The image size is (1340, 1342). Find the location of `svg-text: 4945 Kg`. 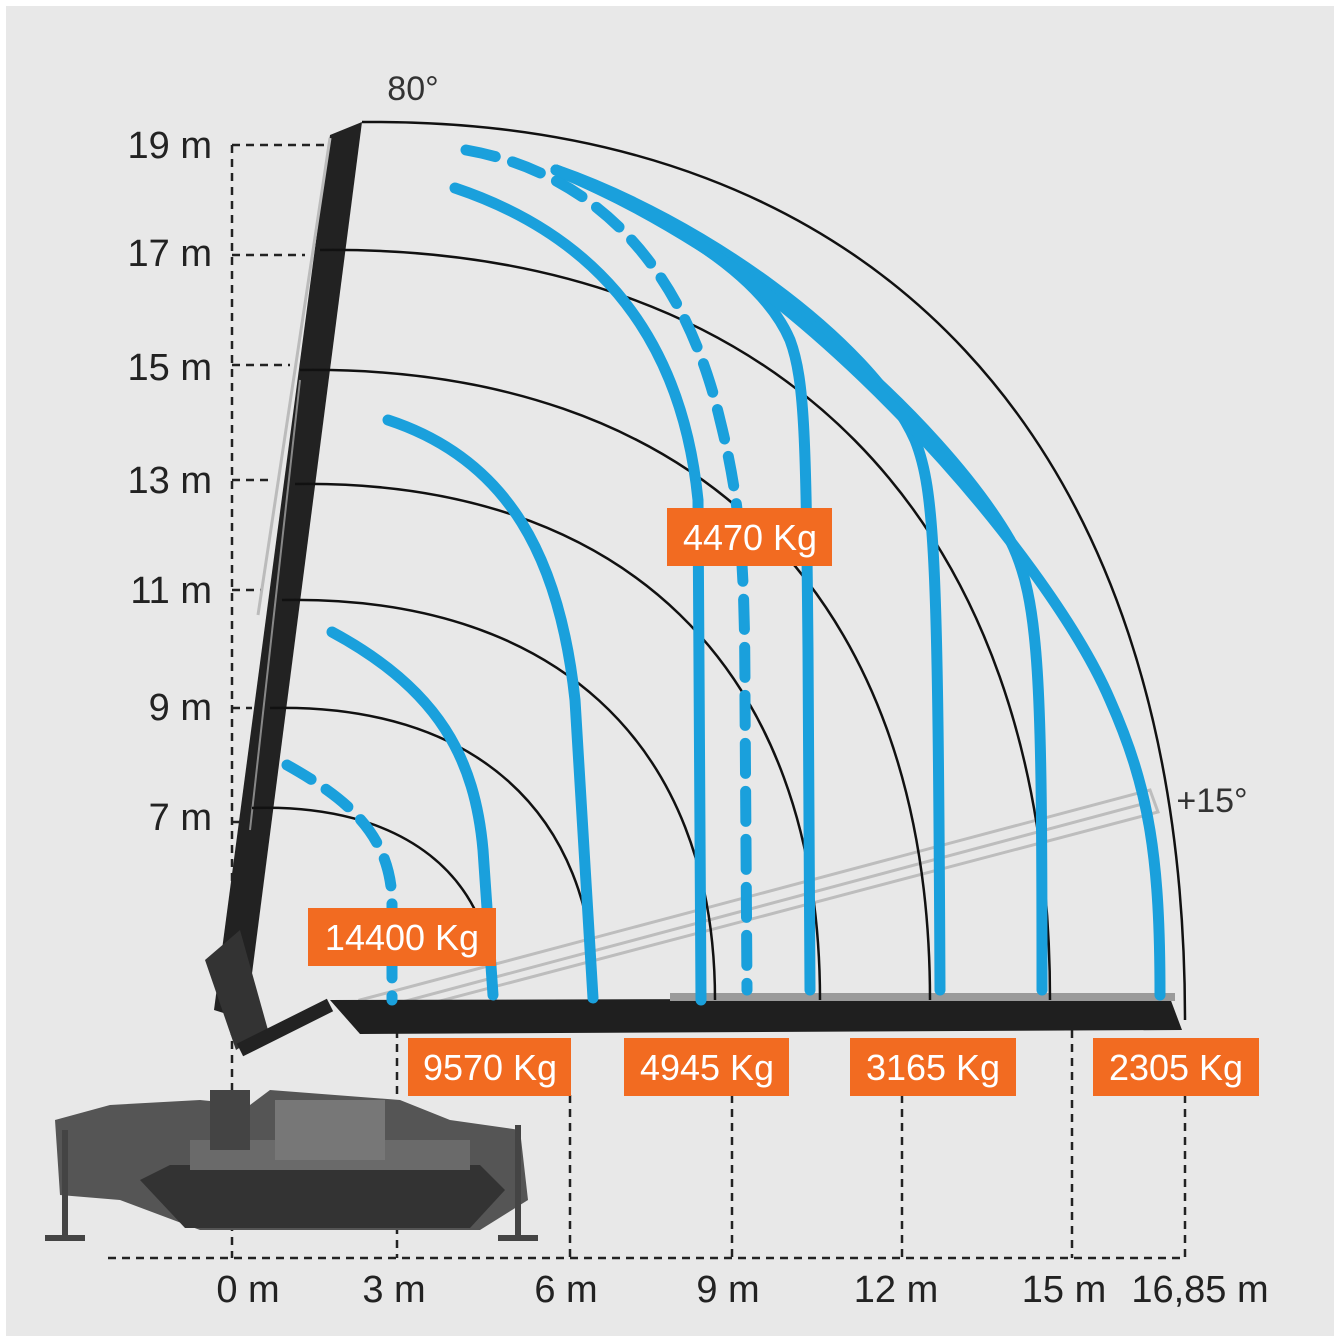

svg-text: 4945 Kg is located at coordinates (707, 1067).